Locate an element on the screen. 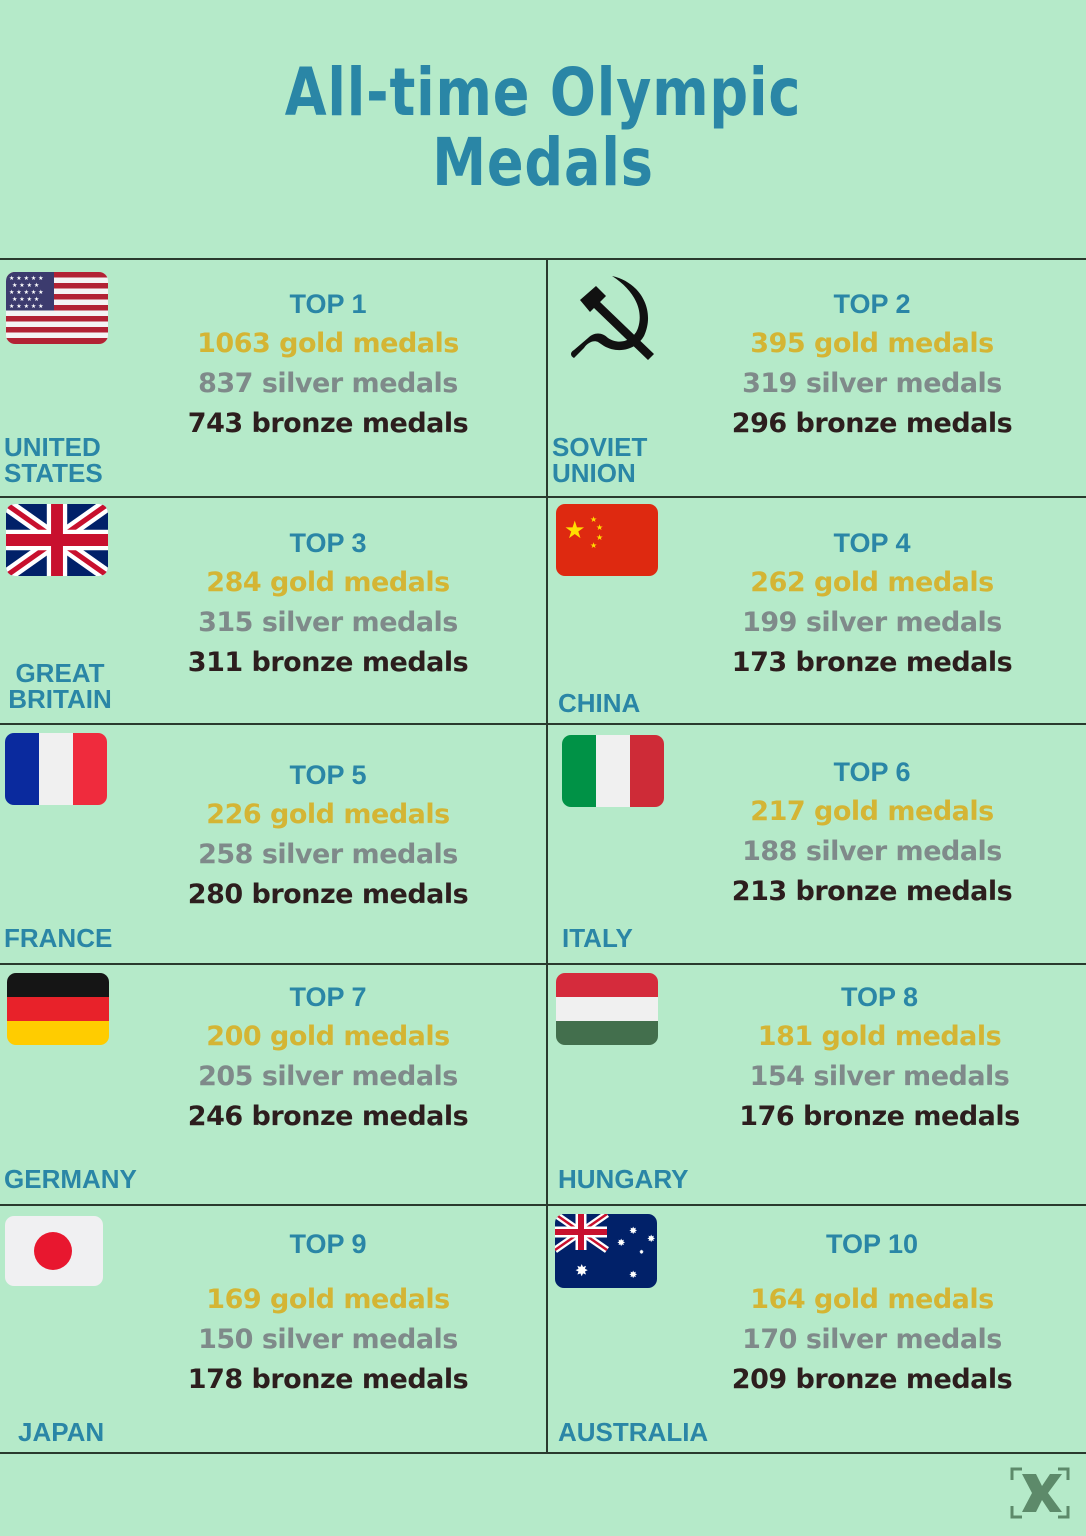  rank-label: TOP 5 is located at coordinates (328, 775).